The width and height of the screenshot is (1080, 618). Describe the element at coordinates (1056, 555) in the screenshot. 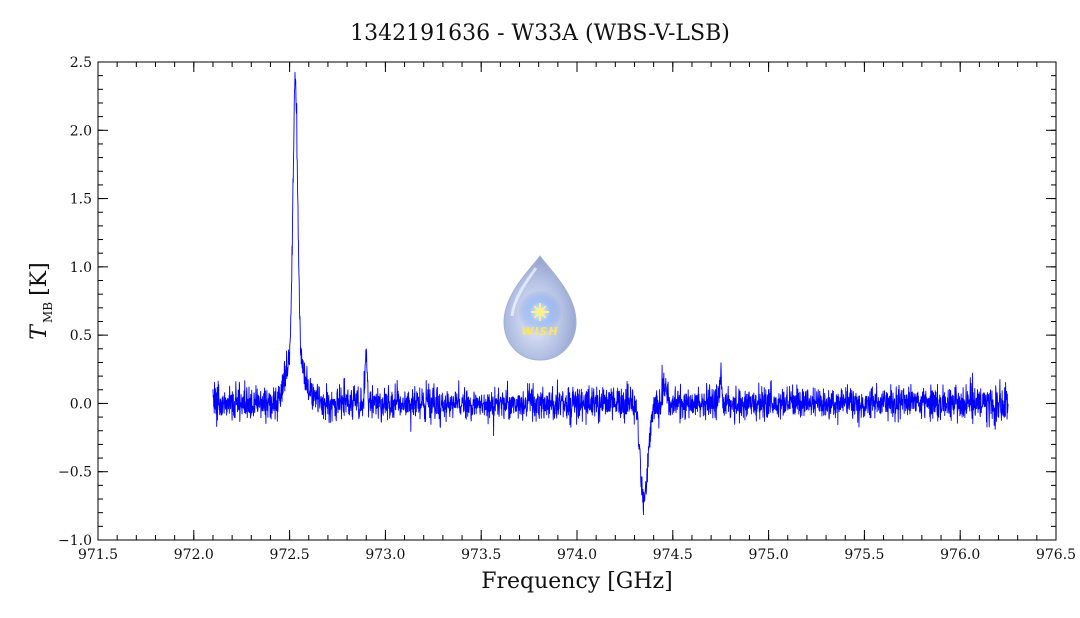

I see `x-tick-label: 976.5` at that location.